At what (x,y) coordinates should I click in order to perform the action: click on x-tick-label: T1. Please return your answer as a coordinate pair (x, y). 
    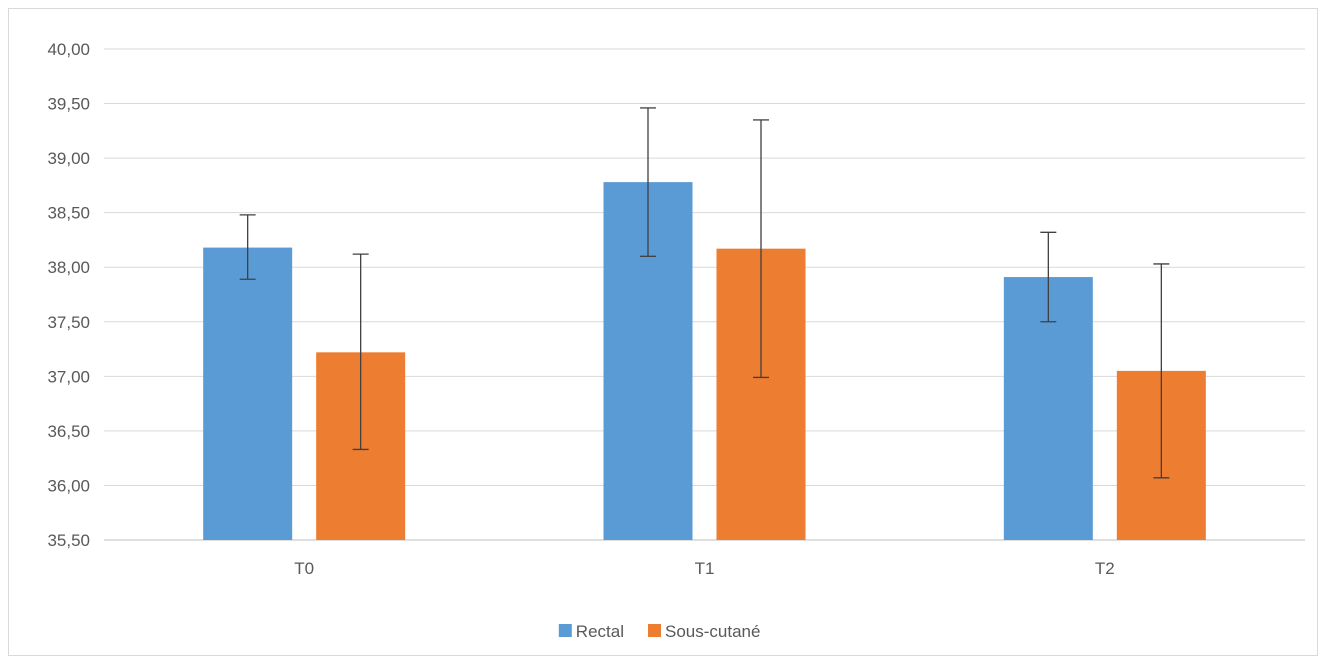
    Looking at the image, I should click on (705, 568).